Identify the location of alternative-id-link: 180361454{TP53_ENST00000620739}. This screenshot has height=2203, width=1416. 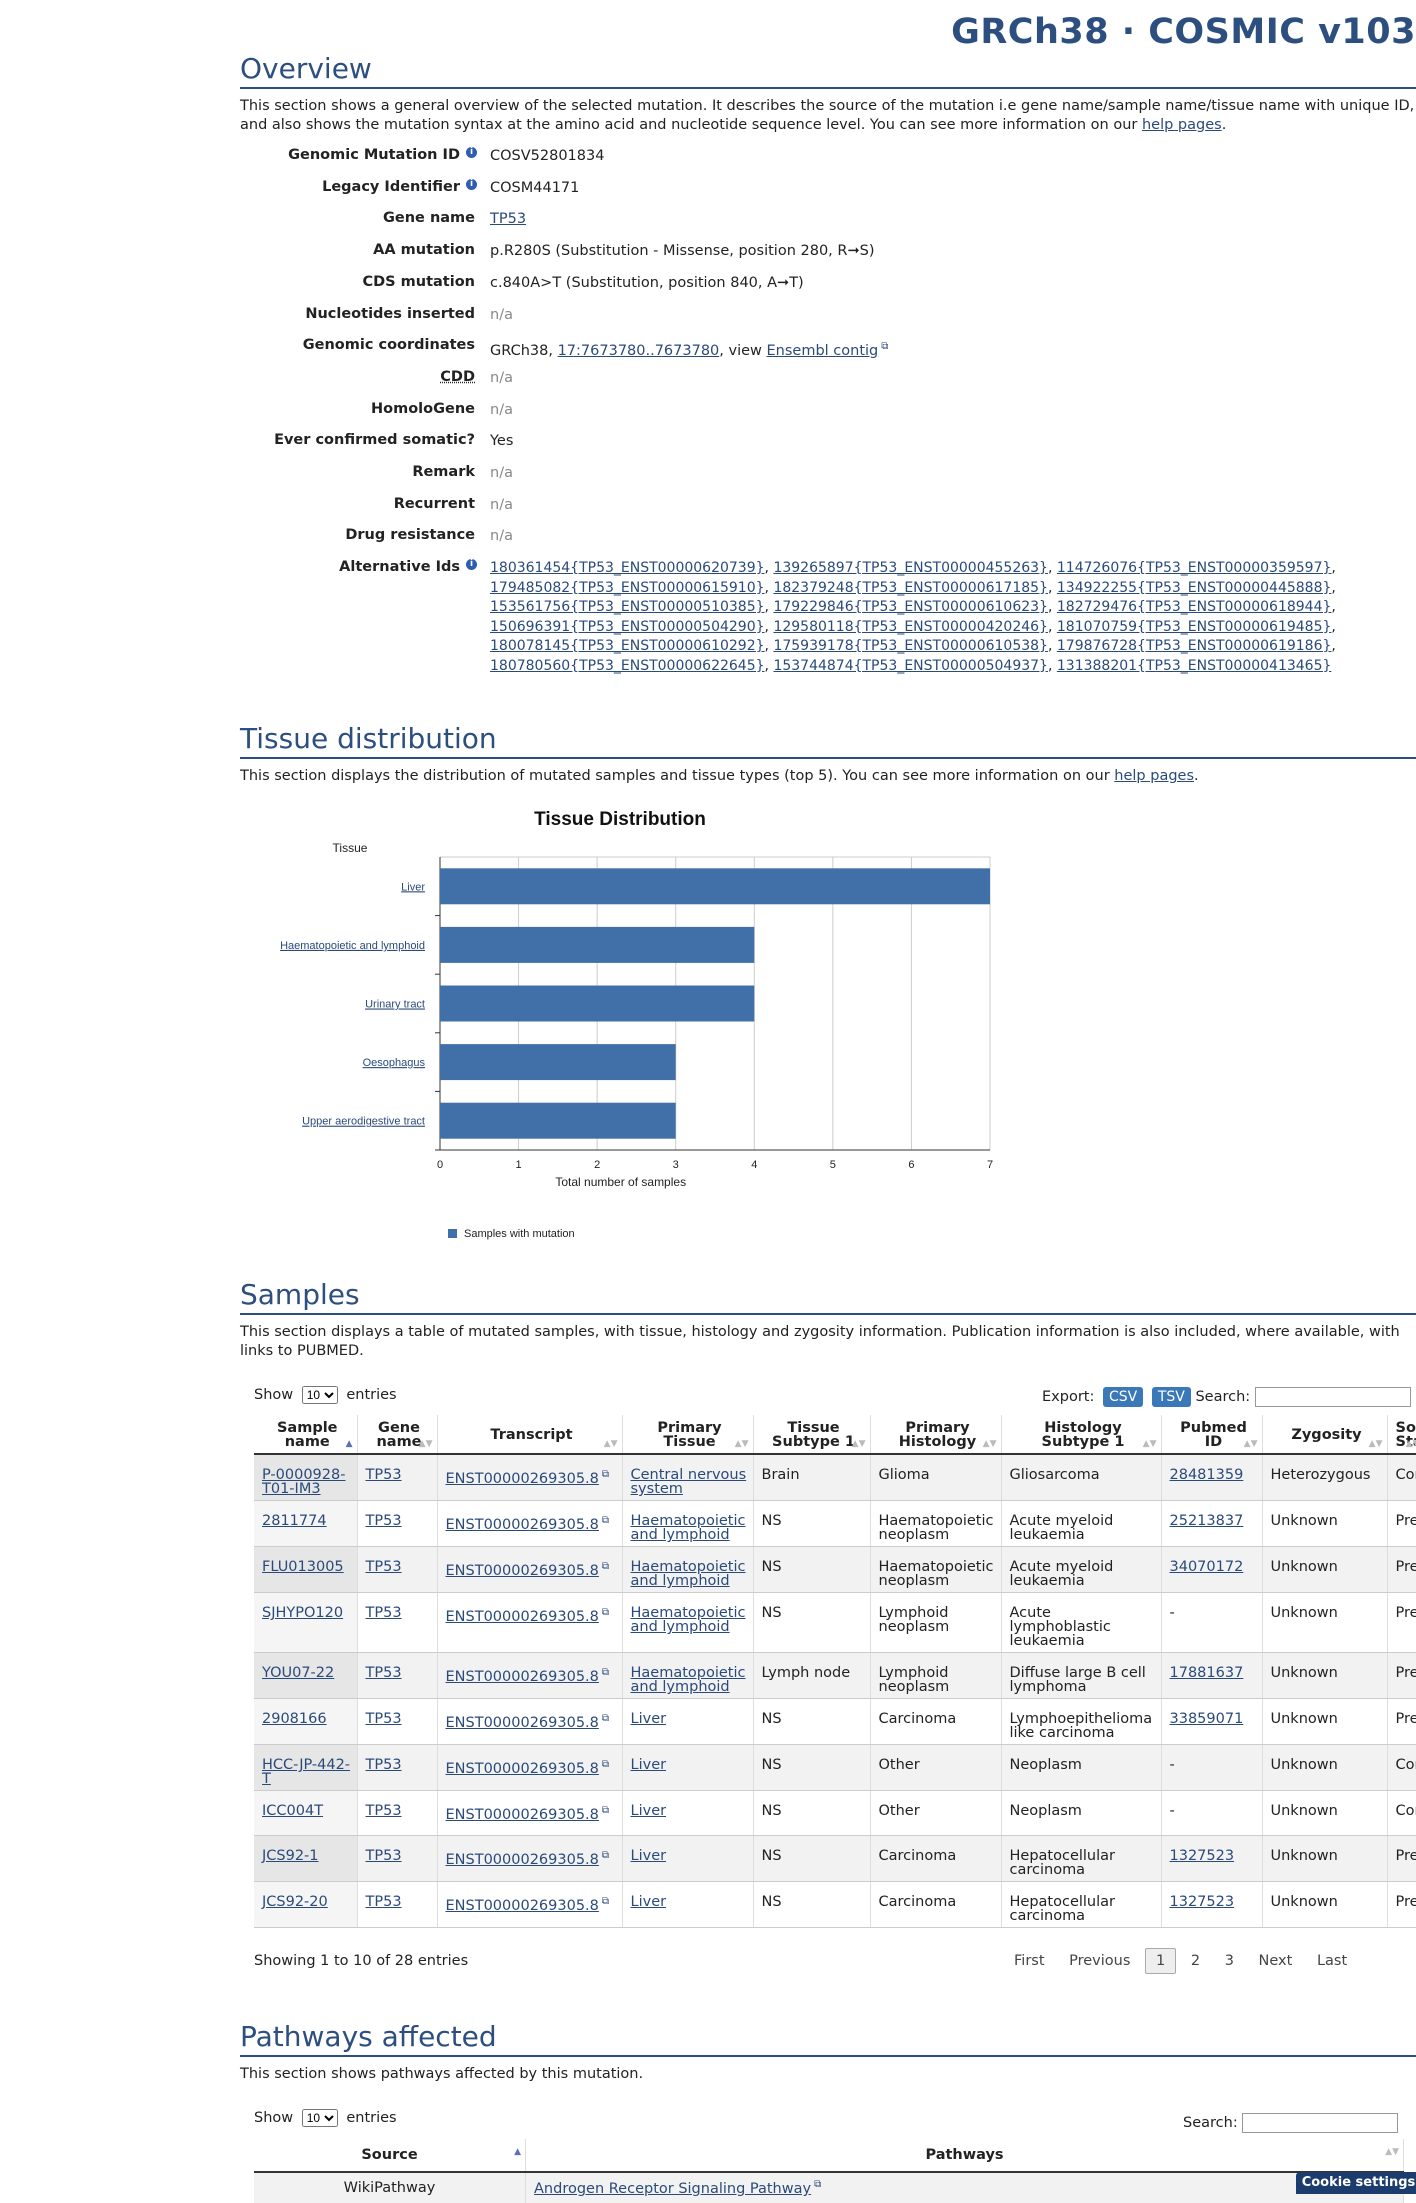
(627, 568).